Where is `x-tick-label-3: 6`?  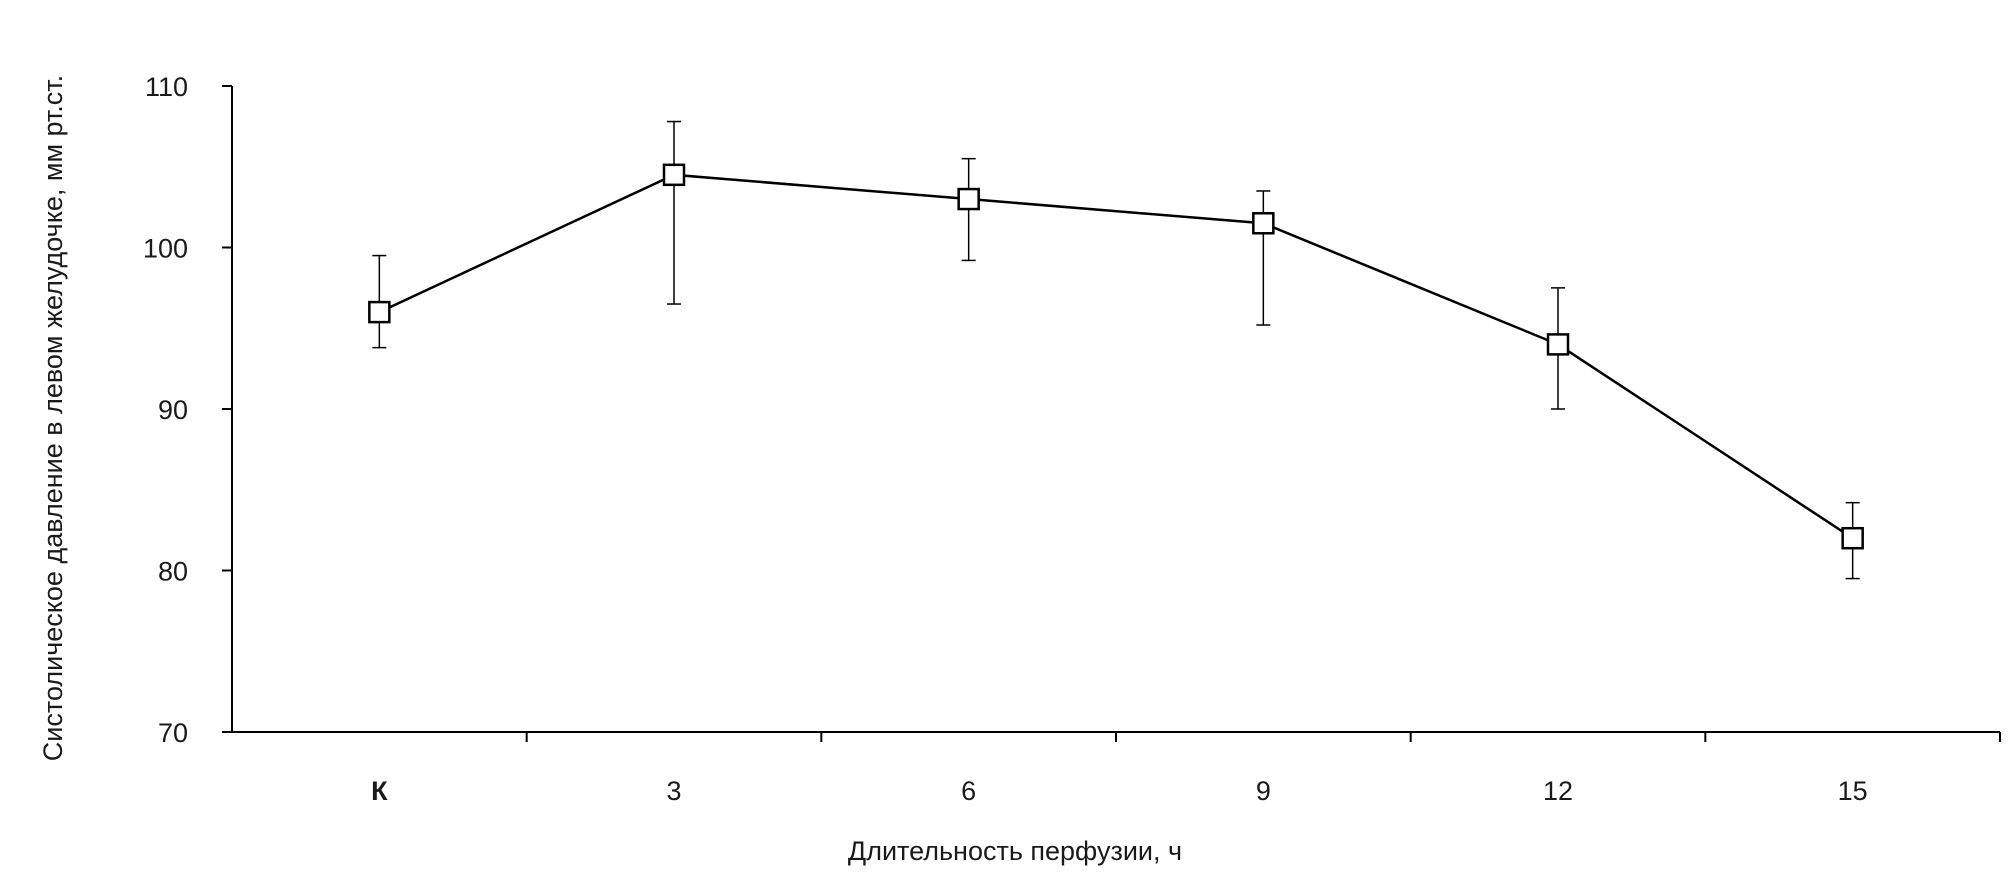 x-tick-label-3: 6 is located at coordinates (968, 791).